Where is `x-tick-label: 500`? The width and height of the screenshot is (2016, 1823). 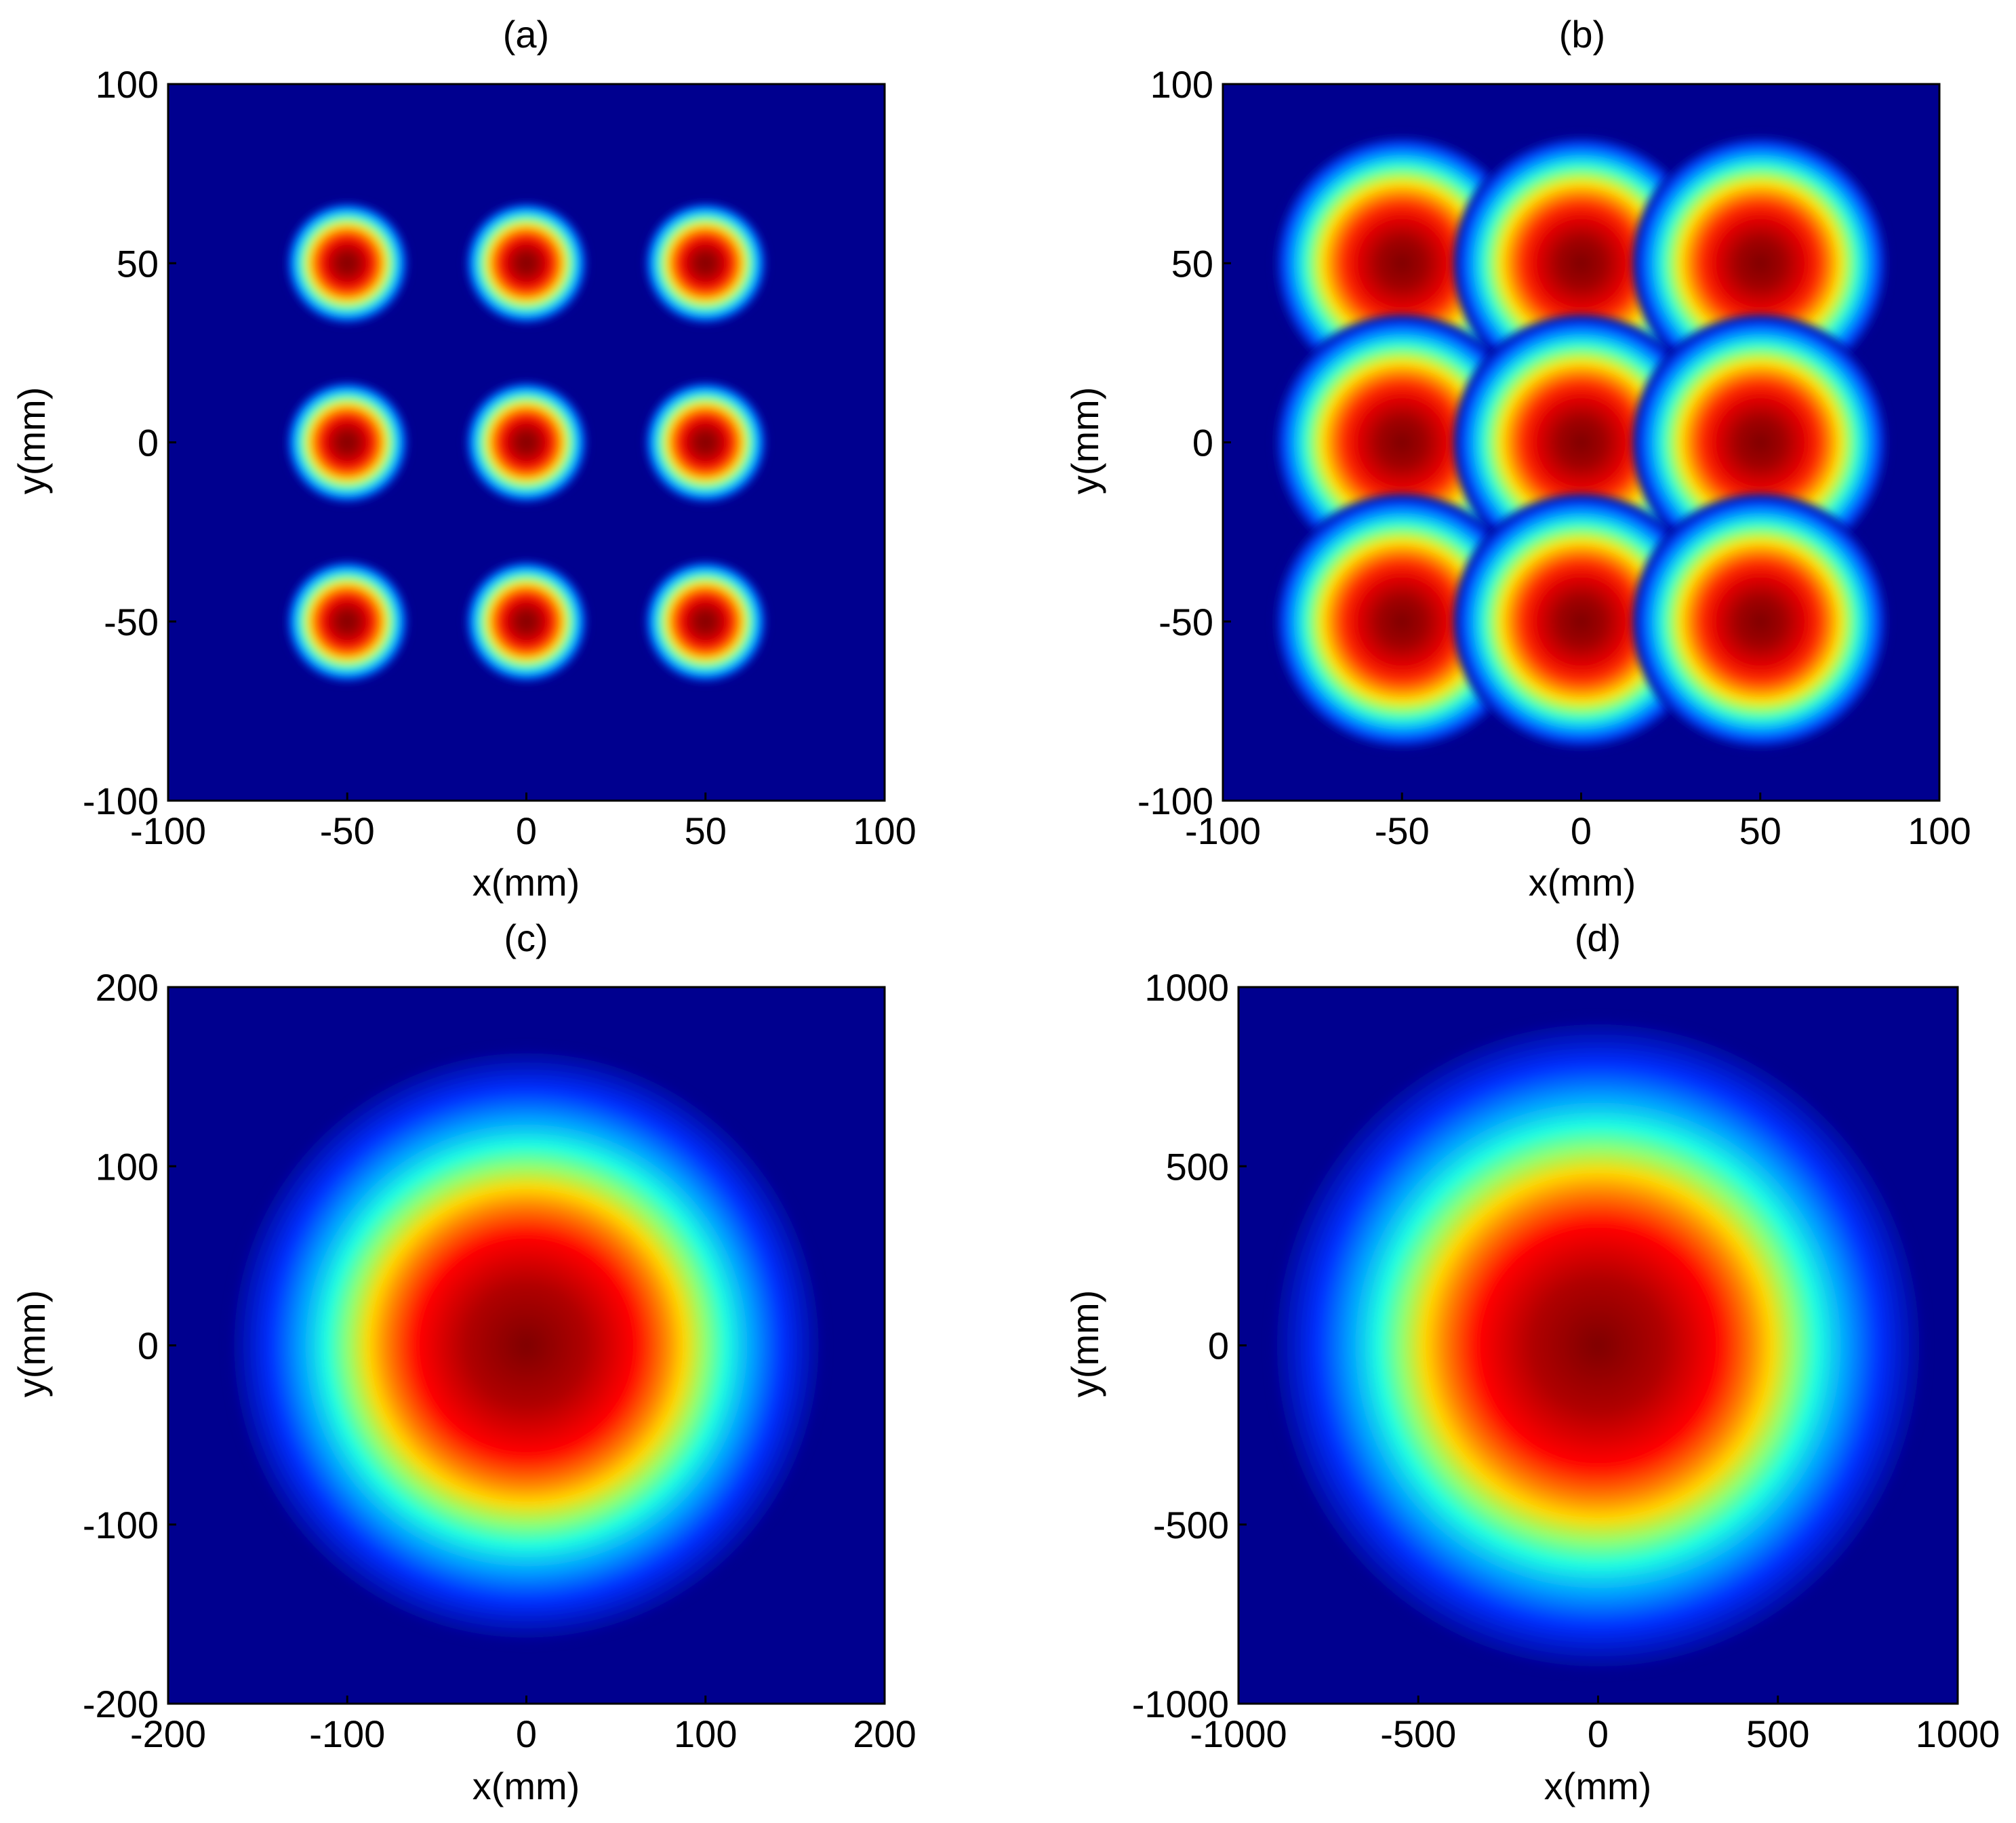
x-tick-label: 500 is located at coordinates (1778, 1733).